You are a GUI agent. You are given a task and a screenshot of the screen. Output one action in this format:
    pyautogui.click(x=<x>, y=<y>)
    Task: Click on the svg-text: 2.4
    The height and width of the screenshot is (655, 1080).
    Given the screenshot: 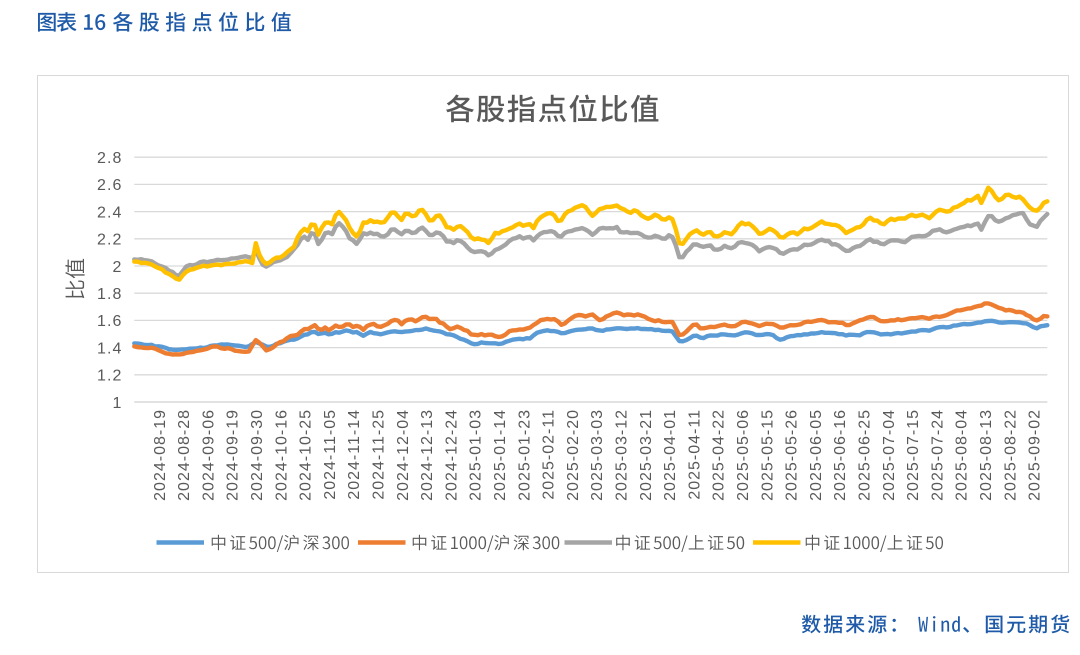 What is the action you would take?
    pyautogui.click(x=110, y=212)
    